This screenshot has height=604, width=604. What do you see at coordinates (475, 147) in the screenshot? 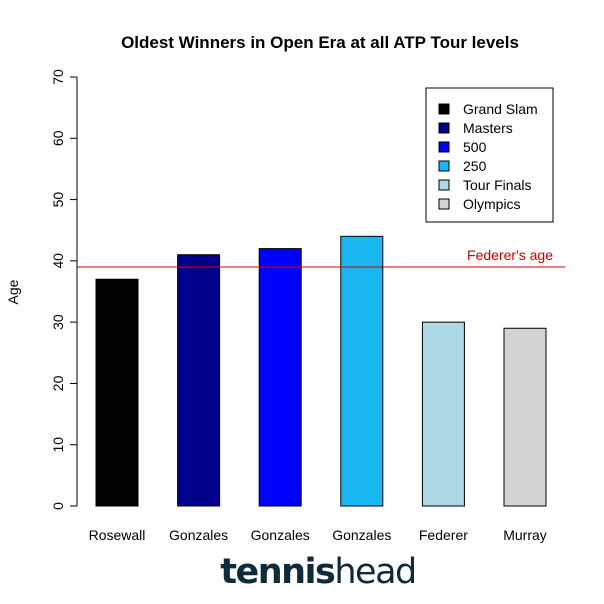
I see `legend-label: 500` at bounding box center [475, 147].